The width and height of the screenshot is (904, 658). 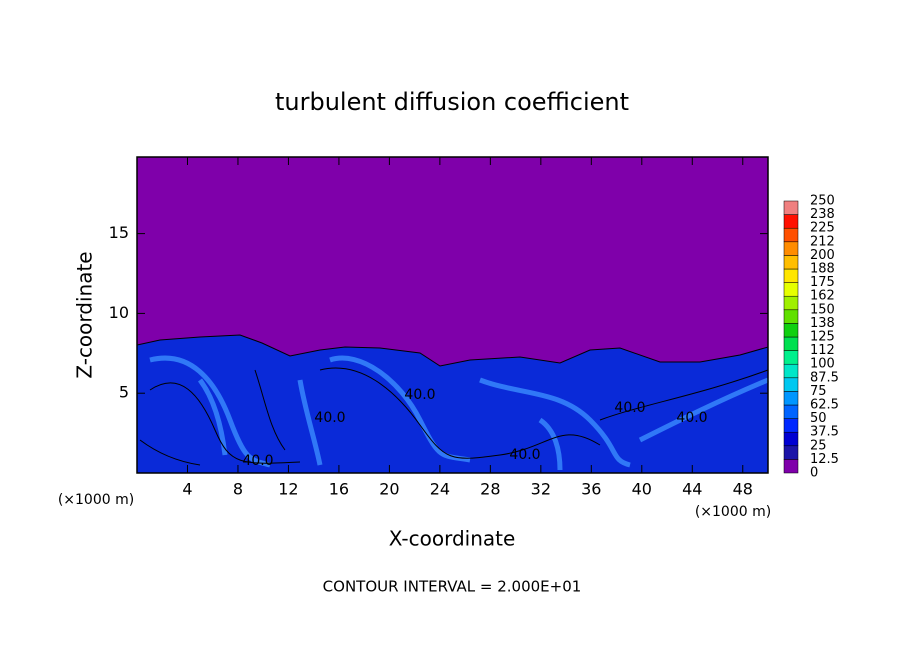 I want to click on x-tick-label: 4, so click(x=187, y=489).